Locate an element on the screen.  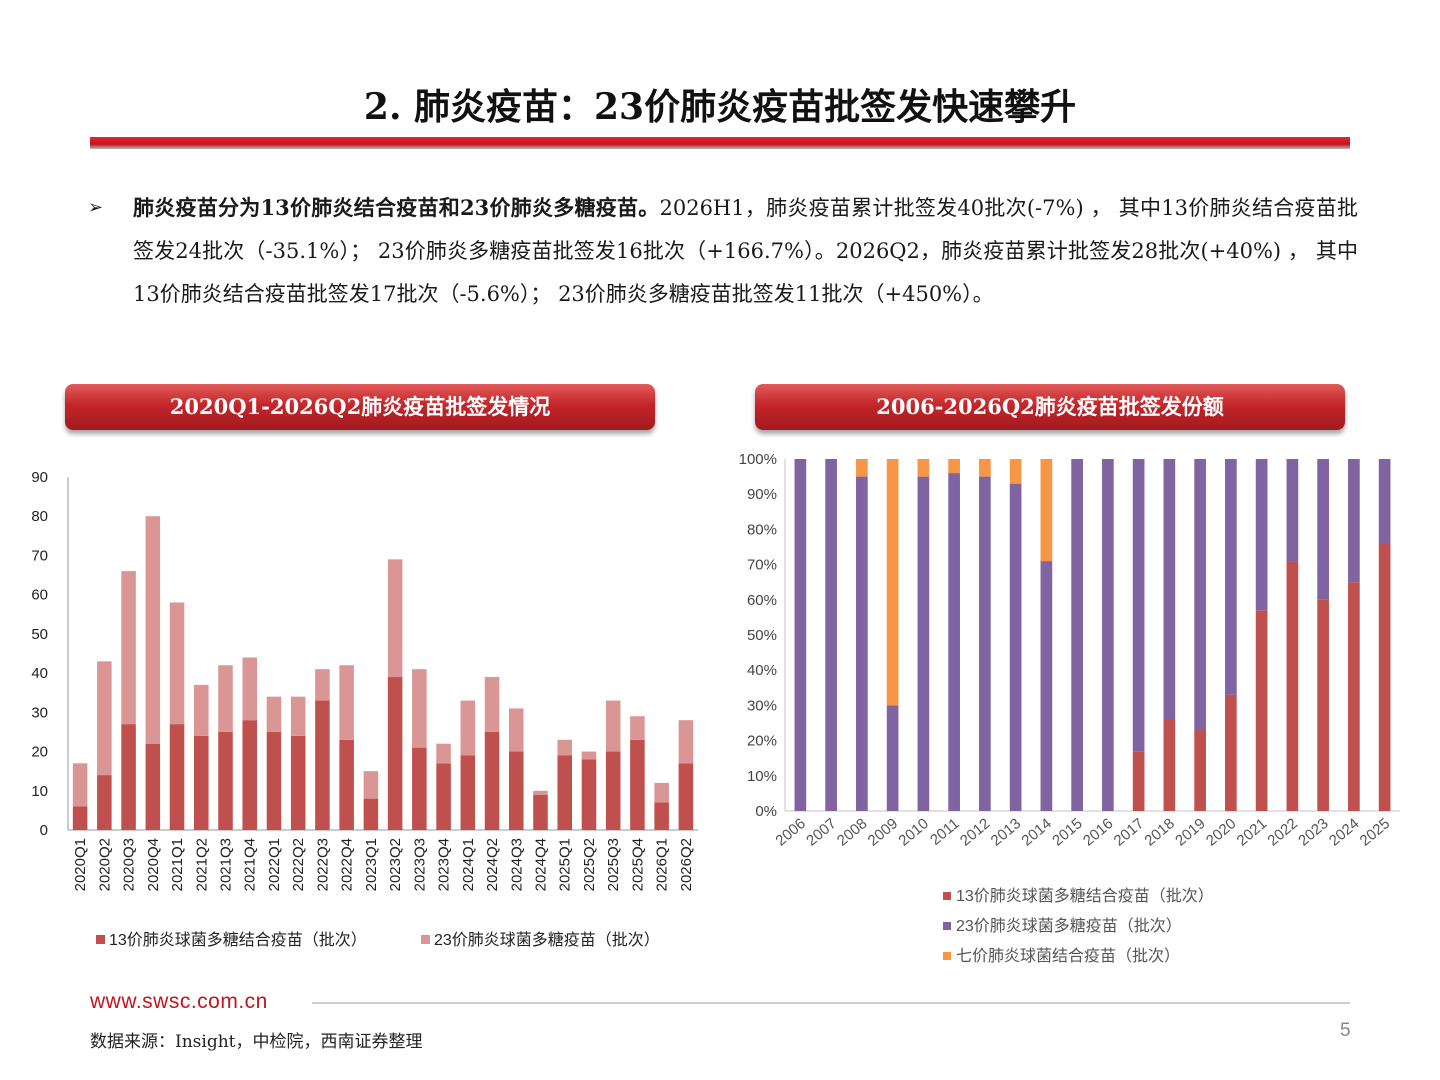
x-tick-label: 2011 is located at coordinates (945, 832).